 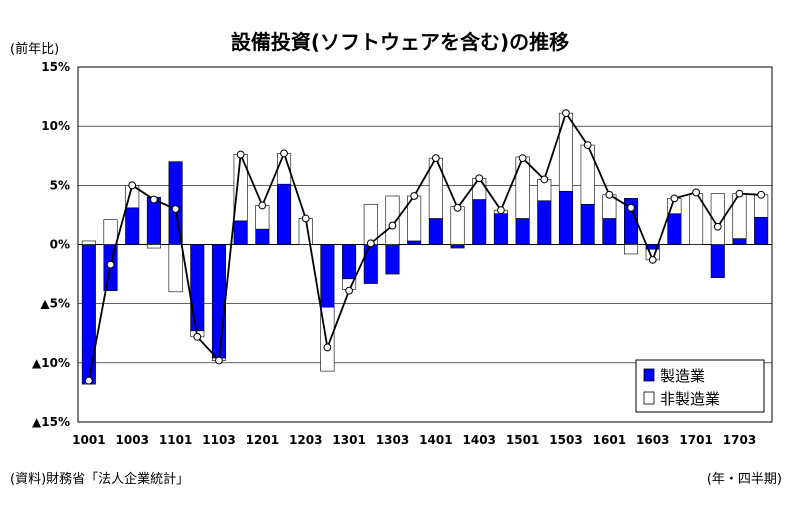 I want to click on y-tick-label: 5%, so click(x=60, y=185).